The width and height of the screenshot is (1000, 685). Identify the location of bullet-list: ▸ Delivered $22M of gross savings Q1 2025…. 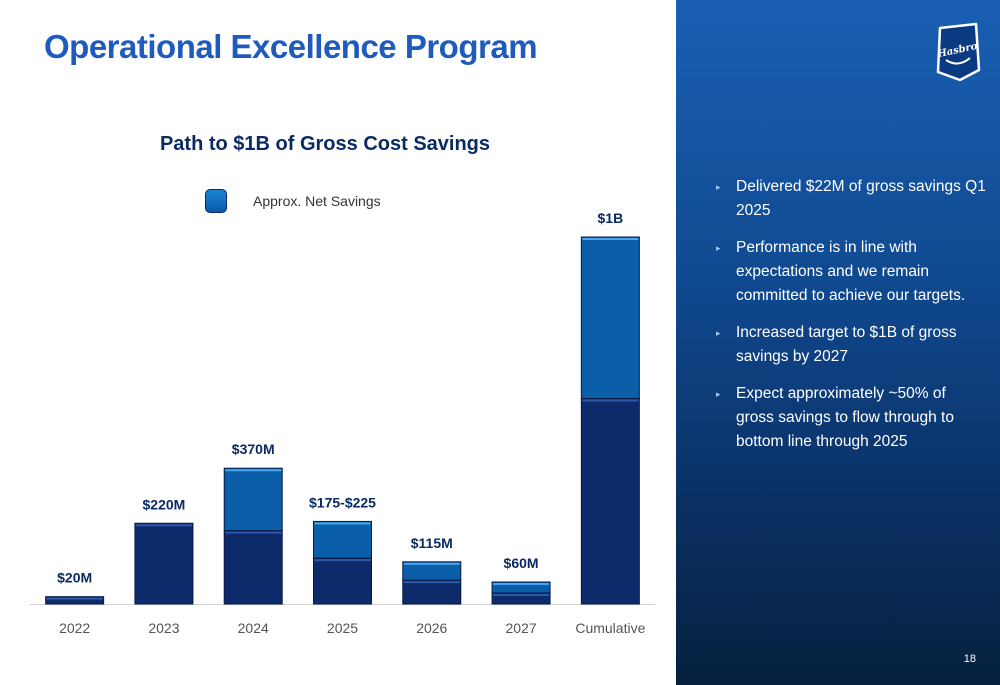
(851, 321).